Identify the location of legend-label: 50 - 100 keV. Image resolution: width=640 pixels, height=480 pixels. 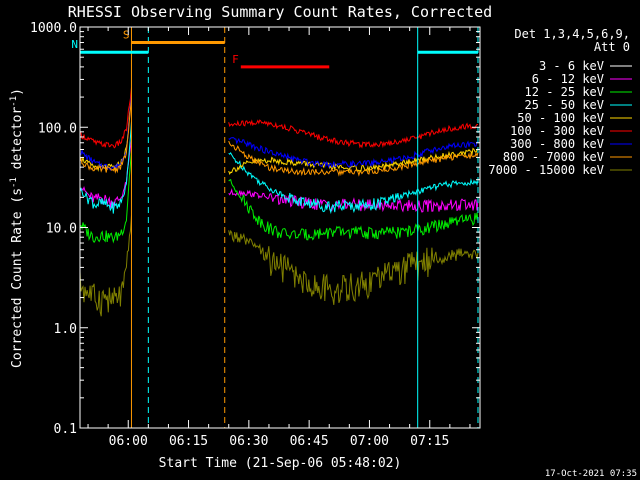
(560, 118).